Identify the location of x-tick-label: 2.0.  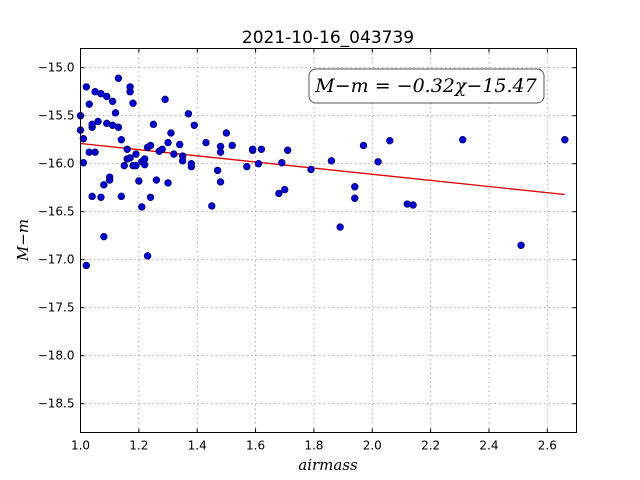
(372, 446).